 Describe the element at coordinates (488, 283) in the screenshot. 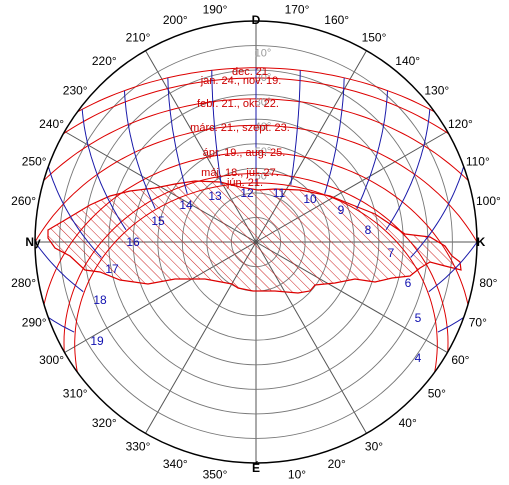

I see `azimuth-label: 80°` at that location.